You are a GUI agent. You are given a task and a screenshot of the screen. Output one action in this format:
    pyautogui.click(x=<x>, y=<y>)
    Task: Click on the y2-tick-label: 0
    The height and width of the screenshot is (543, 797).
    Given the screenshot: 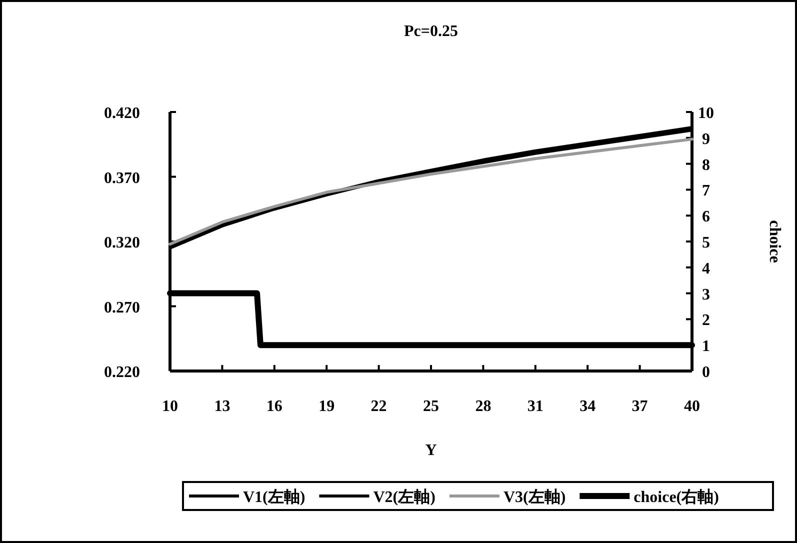 What is the action you would take?
    pyautogui.click(x=706, y=372)
    